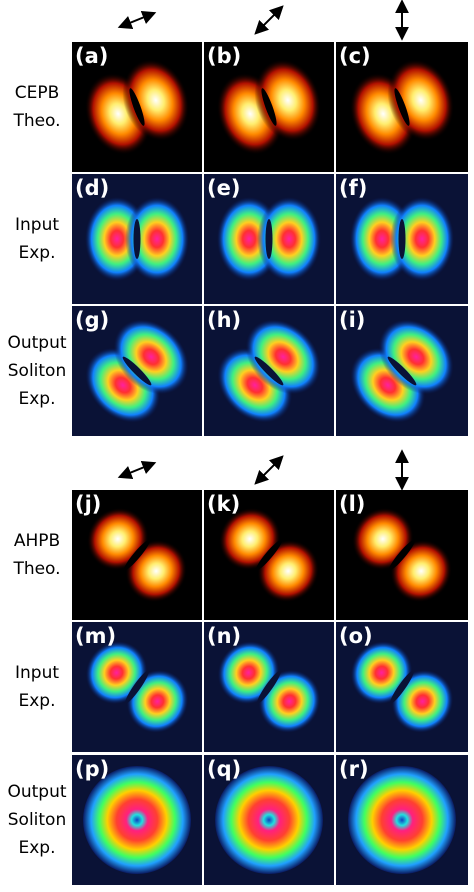  I want to click on beam-panel: (a), so click(137, 107).